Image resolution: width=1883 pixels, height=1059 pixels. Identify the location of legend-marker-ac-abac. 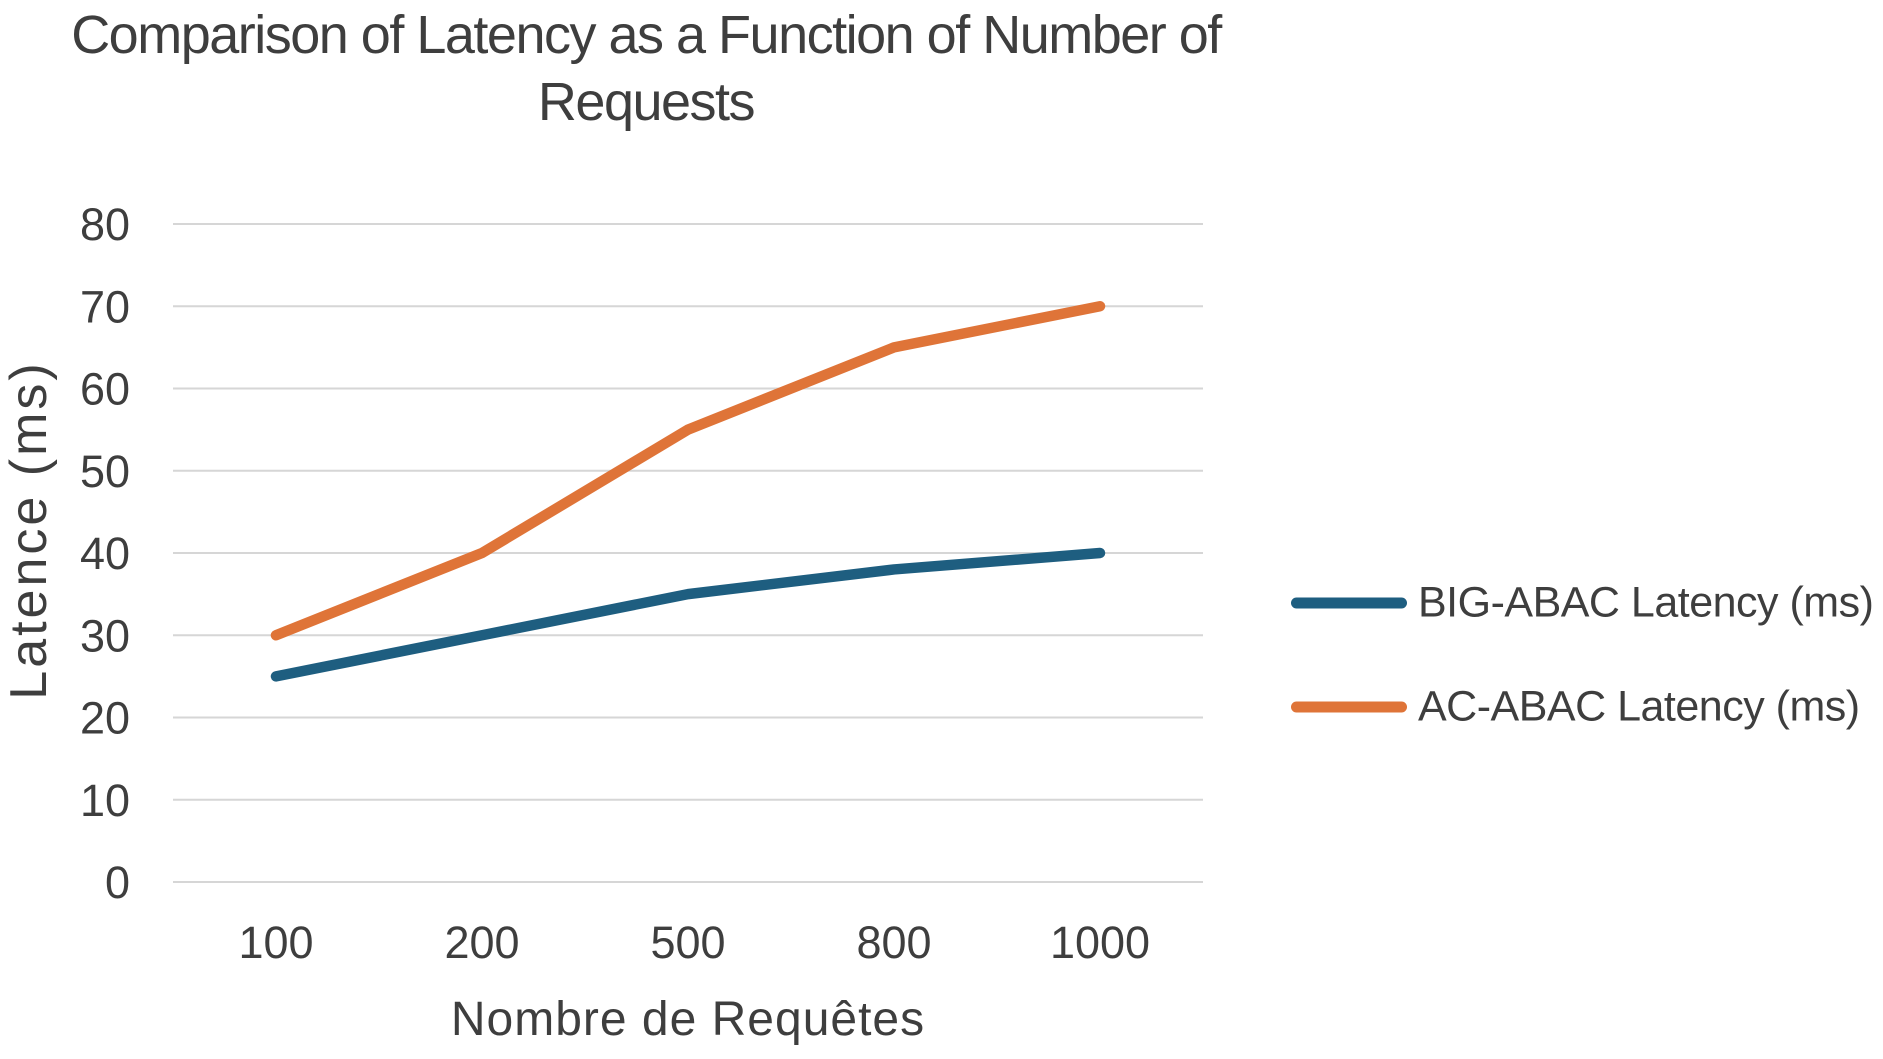
(1349, 707).